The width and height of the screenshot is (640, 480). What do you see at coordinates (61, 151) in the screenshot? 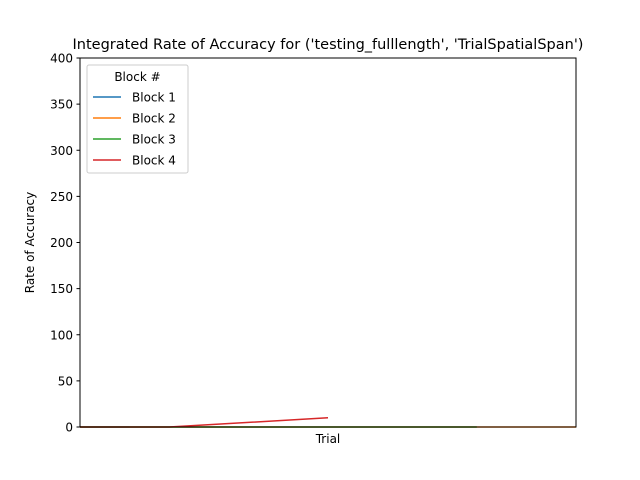
I see `y-tick-label: 300` at bounding box center [61, 151].